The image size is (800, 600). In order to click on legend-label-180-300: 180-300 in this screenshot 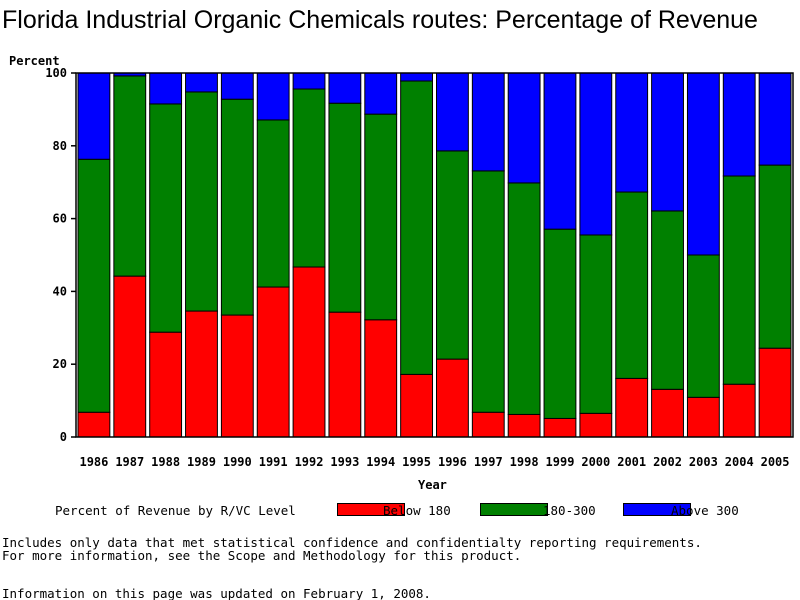, I will do `click(569, 510)`.